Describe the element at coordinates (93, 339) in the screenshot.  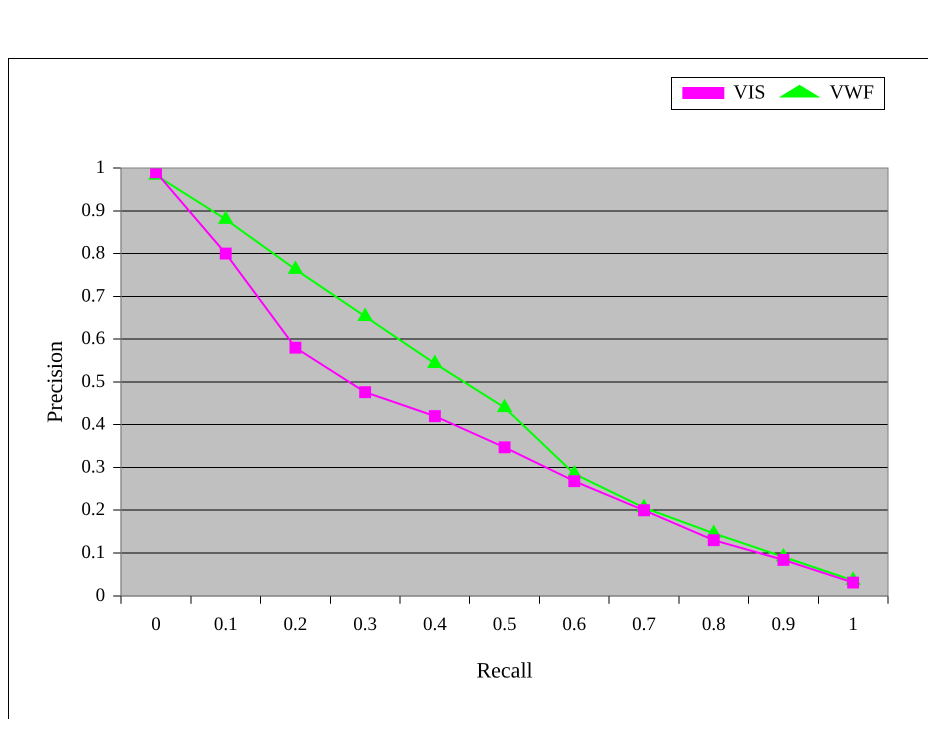
I see `y-tick-label: 0.6` at that location.